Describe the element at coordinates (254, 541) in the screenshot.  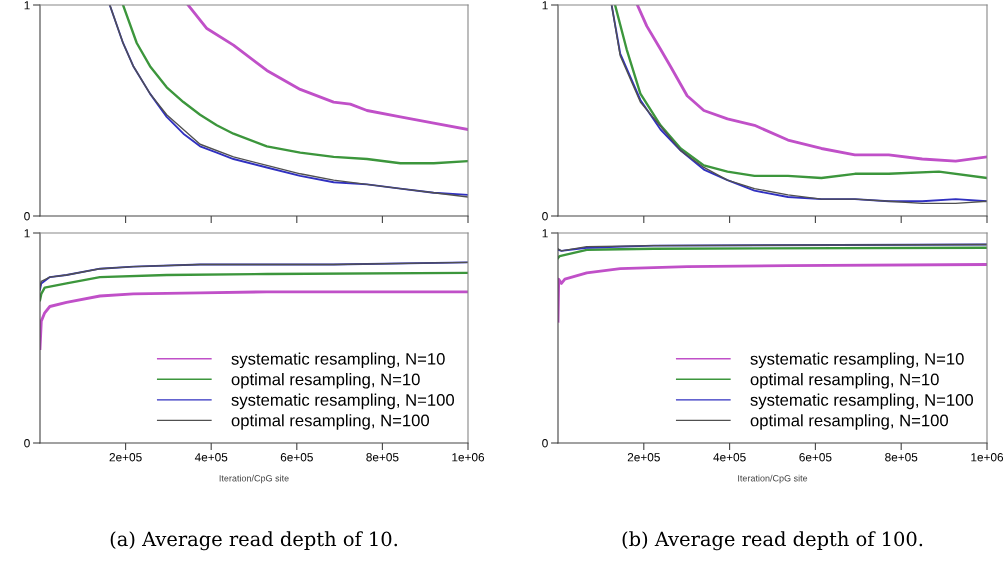
I see `text: (a) Average read depth of 10.` at that location.